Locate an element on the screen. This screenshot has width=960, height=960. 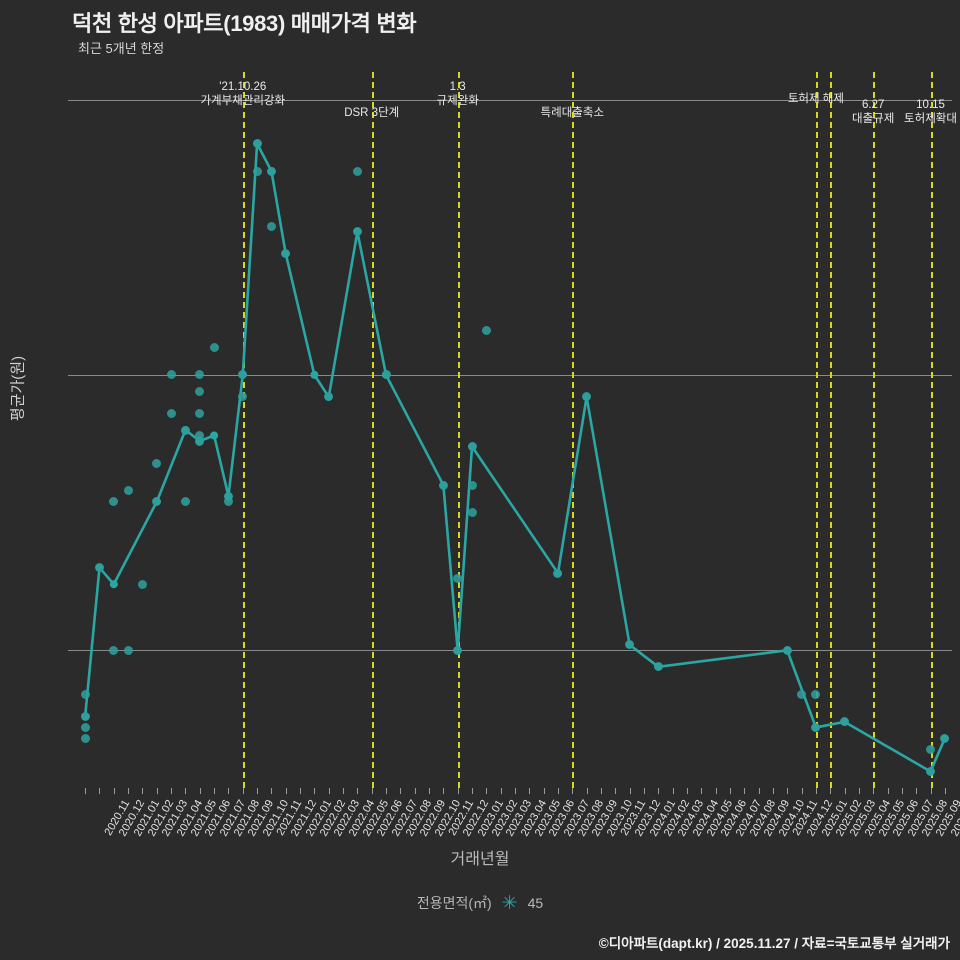
event-label-date: '21.10.26 is located at coordinates (243, 87).